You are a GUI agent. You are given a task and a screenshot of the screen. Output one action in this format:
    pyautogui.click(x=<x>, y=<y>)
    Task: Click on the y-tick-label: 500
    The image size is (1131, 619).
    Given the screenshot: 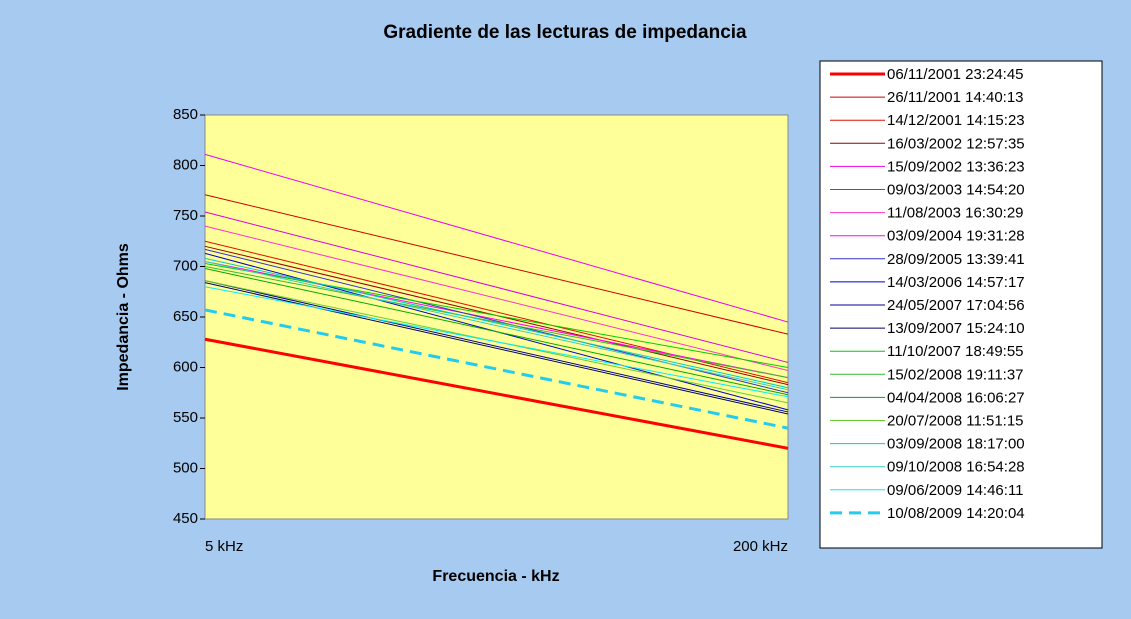 What is the action you would take?
    pyautogui.click(x=185, y=467)
    